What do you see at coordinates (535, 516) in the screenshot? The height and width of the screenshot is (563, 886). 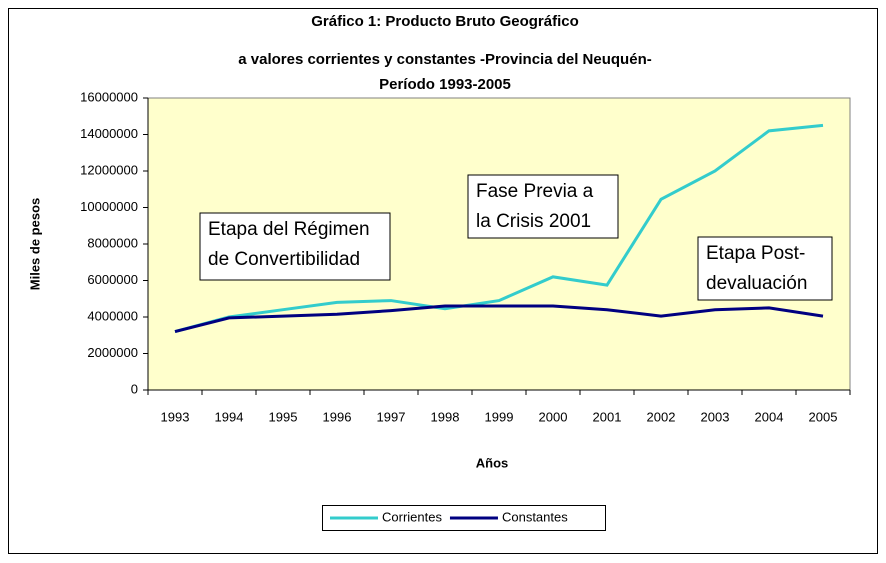 I see `legend-label: Constantes` at bounding box center [535, 516].